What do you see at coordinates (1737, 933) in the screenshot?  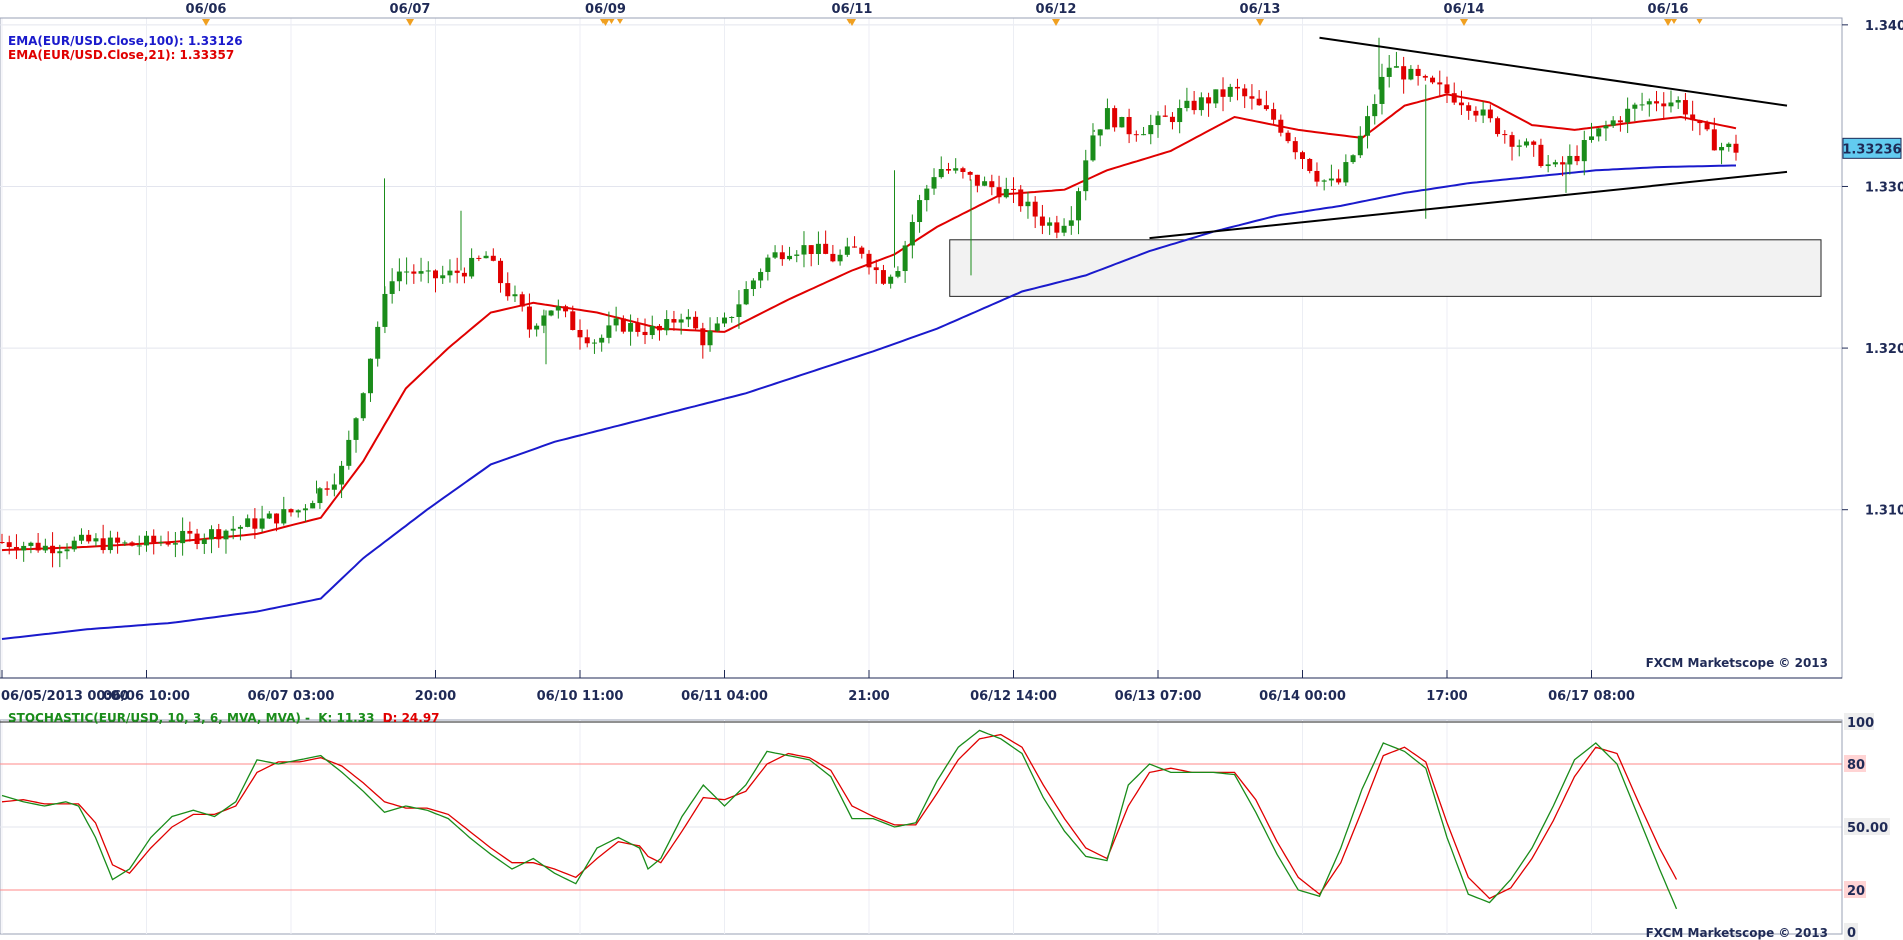 I see `watermark-stochastic: FXCM Marketscope © 2013` at bounding box center [1737, 933].